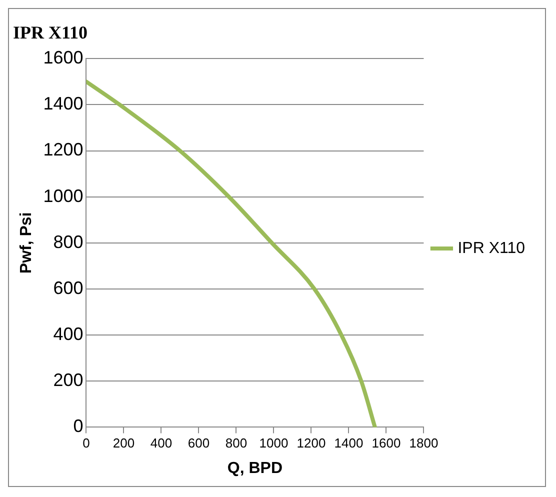 The image size is (556, 497). What do you see at coordinates (123, 443) in the screenshot?
I see `x-tick-label: 200` at bounding box center [123, 443].